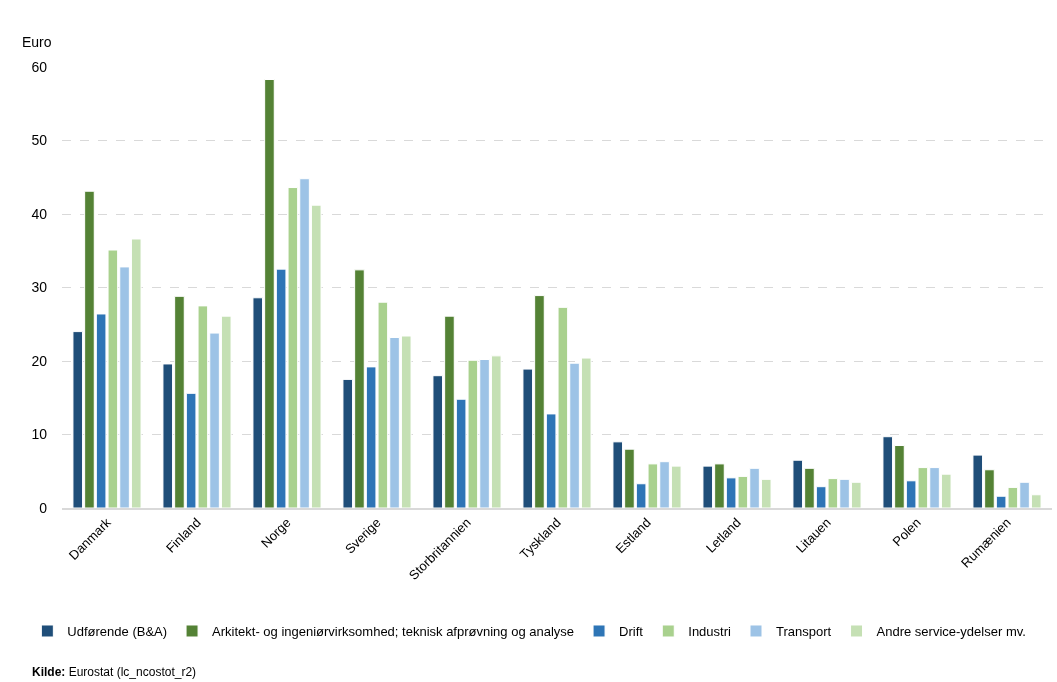 Image resolution: width=1057 pixels, height=682 pixels. Describe the element at coordinates (951, 632) in the screenshot. I see `legend-label: Andre service-ydelser mv.` at that location.